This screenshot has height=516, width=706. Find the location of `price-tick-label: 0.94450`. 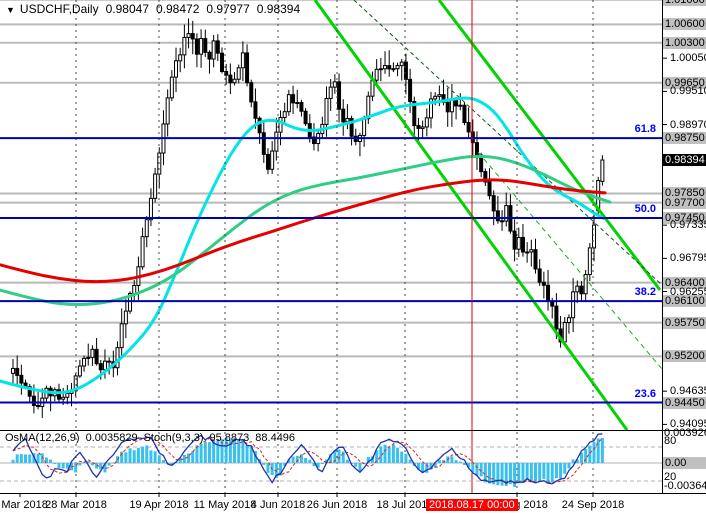

price-tick-label: 0.94450 is located at coordinates (684, 402).